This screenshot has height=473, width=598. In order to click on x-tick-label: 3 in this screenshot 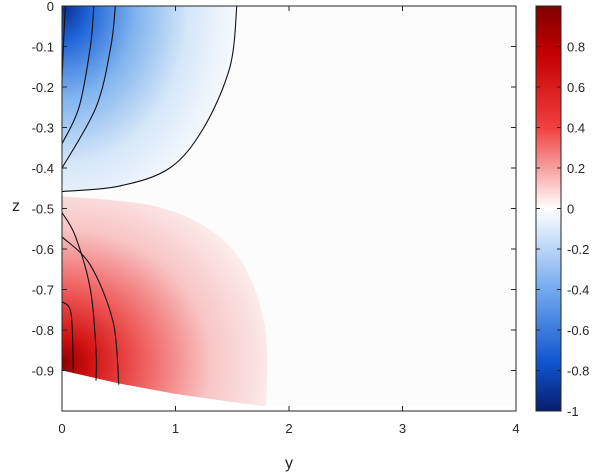, I will do `click(402, 428)`.